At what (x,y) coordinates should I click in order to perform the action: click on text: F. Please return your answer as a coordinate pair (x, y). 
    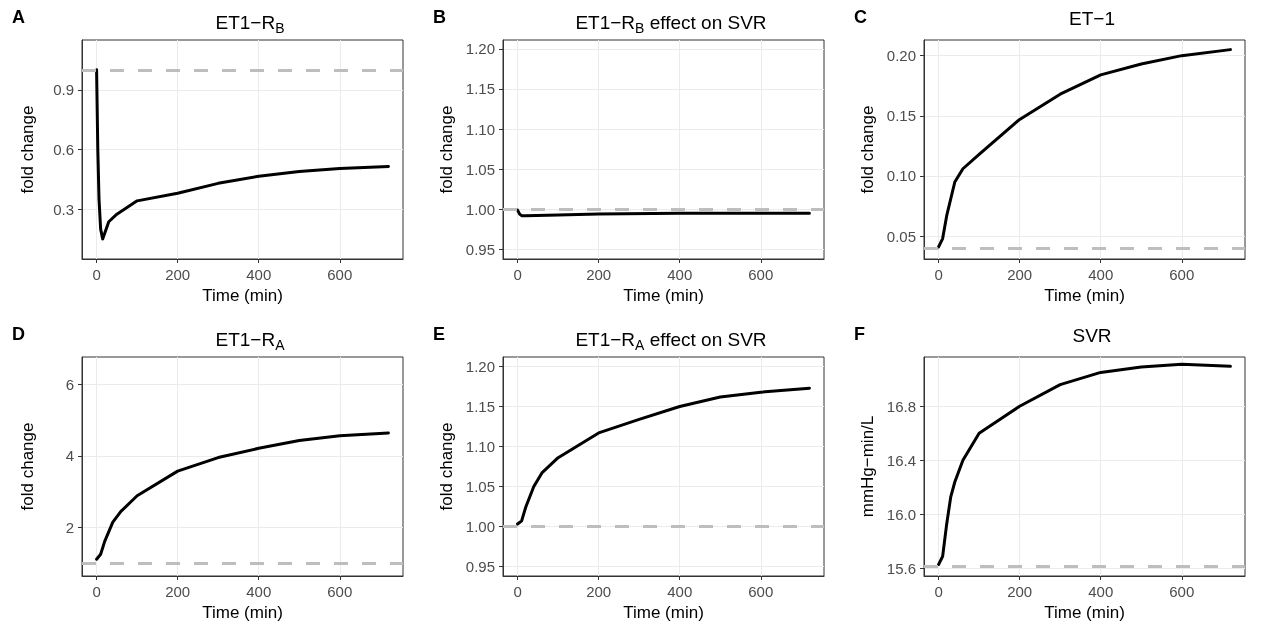
    Looking at the image, I should click on (859, 334).